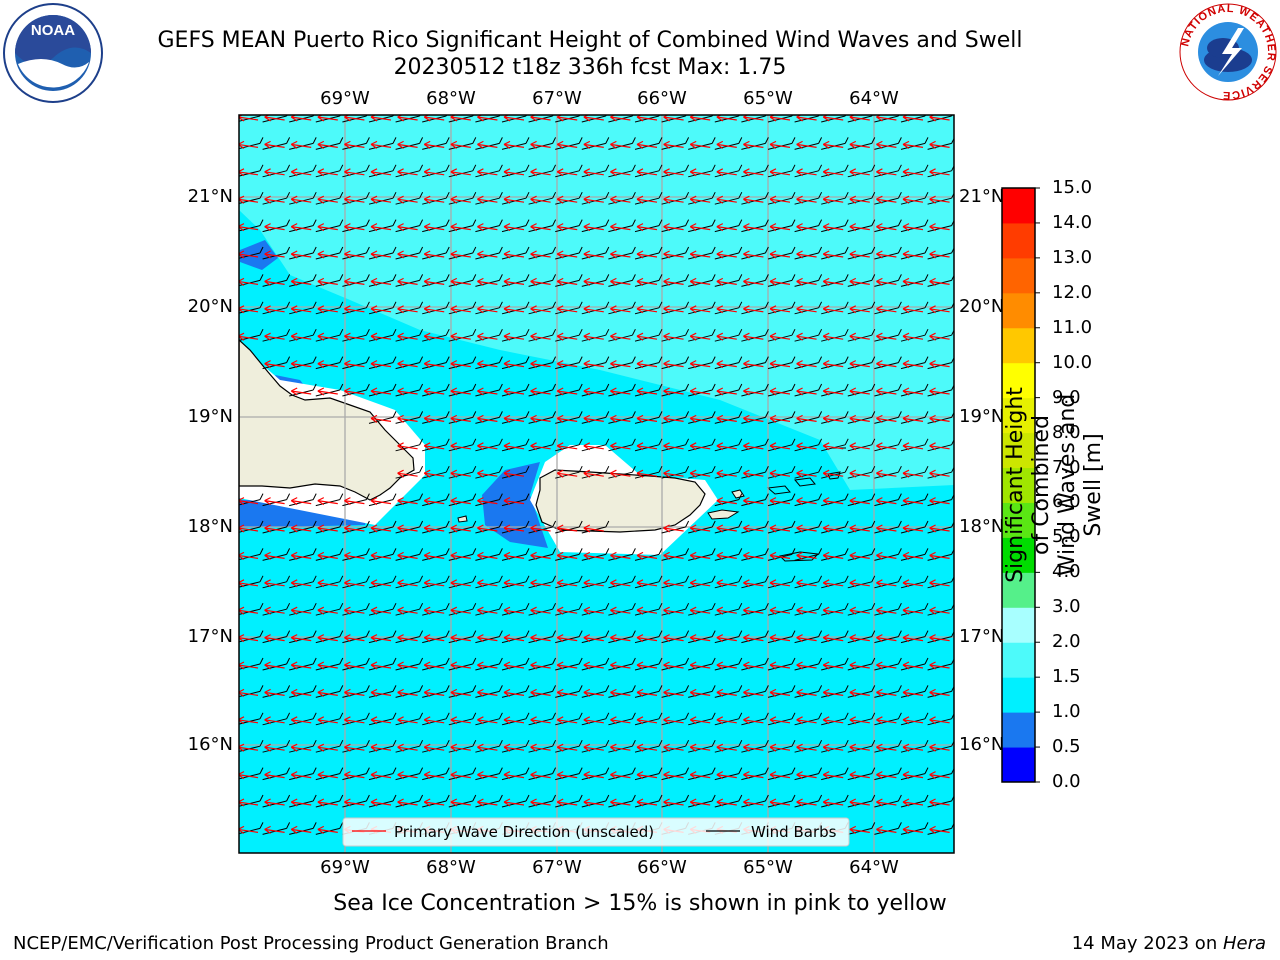 The width and height of the screenshot is (1280, 960). What do you see at coordinates (1072, 222) in the screenshot?
I see `colorbar-tick-label: 14.0` at bounding box center [1072, 222].